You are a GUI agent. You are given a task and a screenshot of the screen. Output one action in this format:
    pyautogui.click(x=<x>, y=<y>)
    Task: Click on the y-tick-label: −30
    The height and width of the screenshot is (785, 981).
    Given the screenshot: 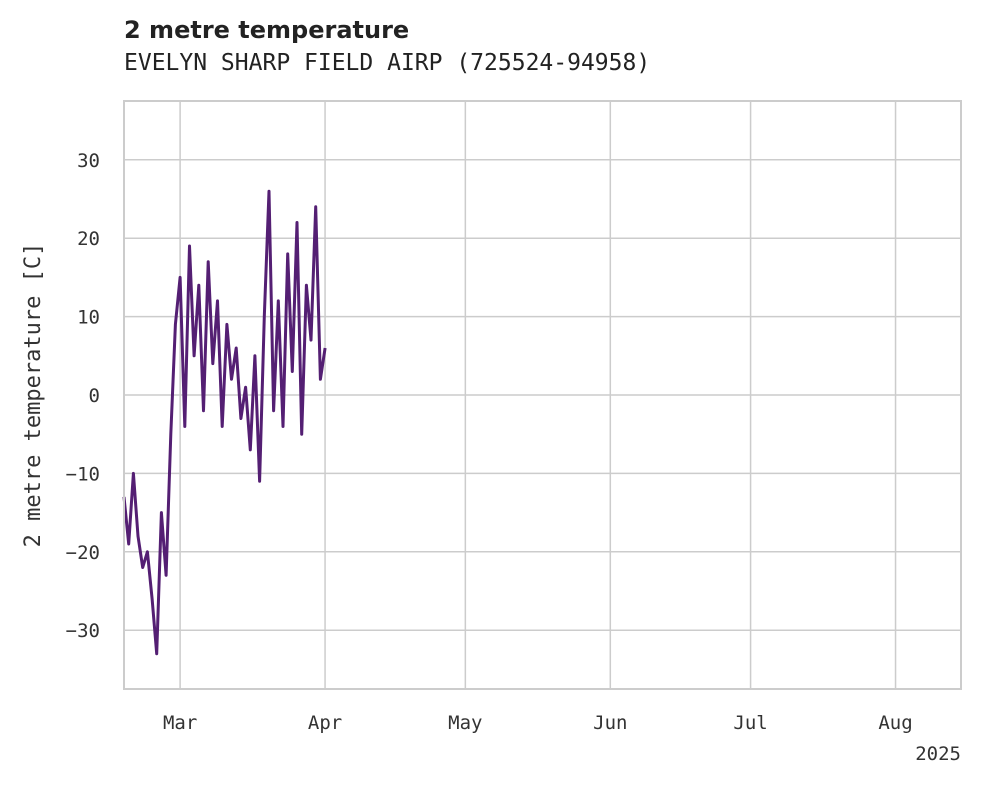 What is the action you would take?
    pyautogui.click(x=83, y=631)
    